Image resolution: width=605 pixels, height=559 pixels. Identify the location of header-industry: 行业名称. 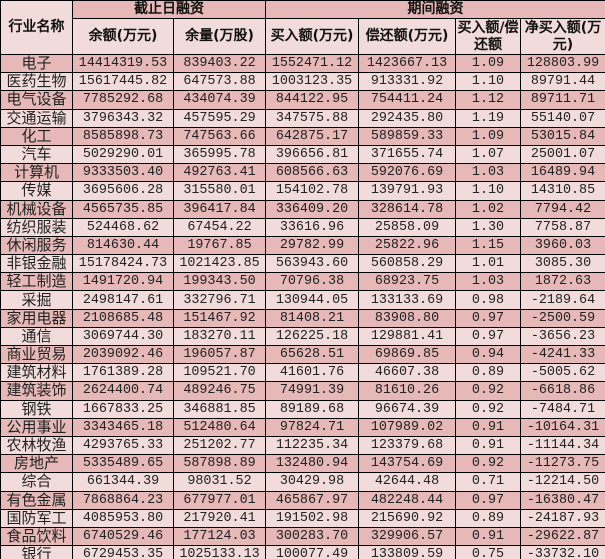
(36, 27).